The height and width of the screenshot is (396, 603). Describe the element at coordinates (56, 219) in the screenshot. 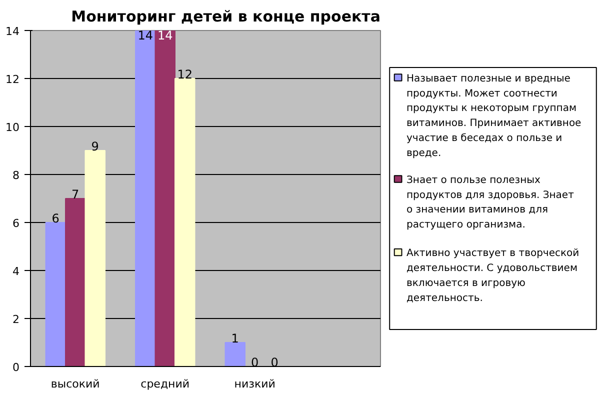

I see `data-label: 6` at that location.